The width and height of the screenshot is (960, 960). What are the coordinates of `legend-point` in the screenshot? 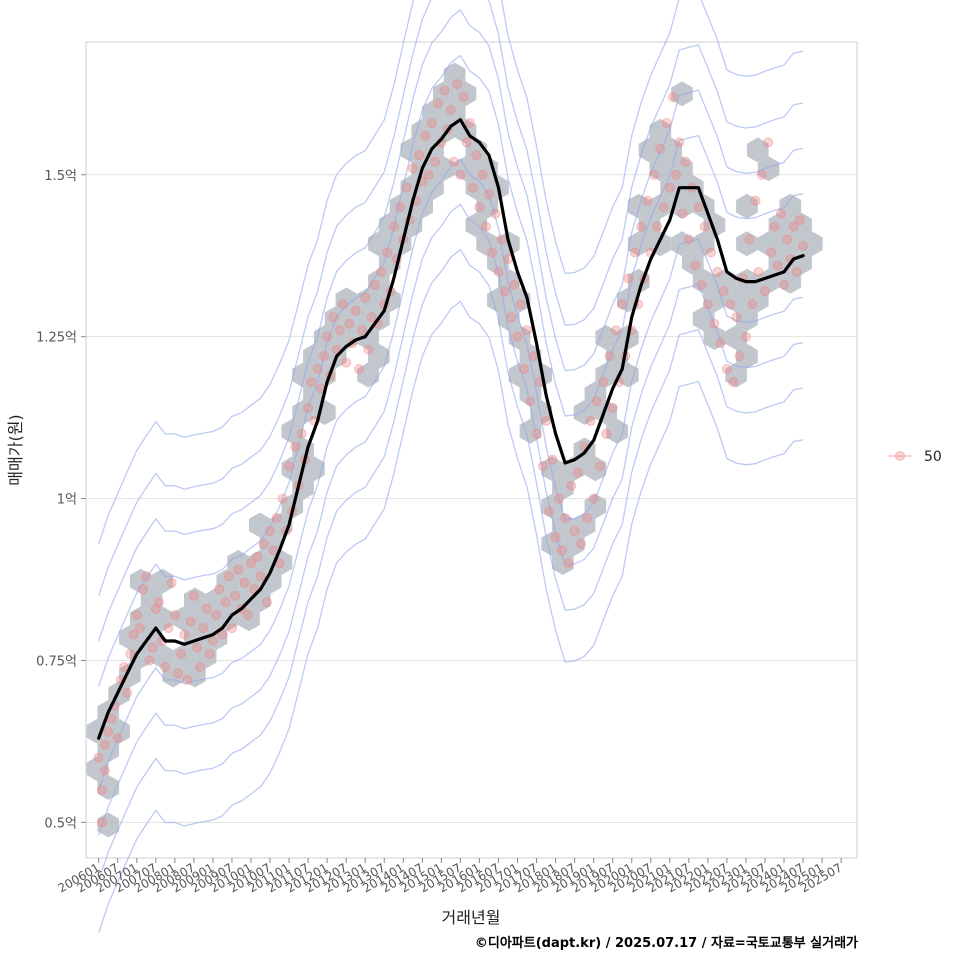 It's located at (900, 456).